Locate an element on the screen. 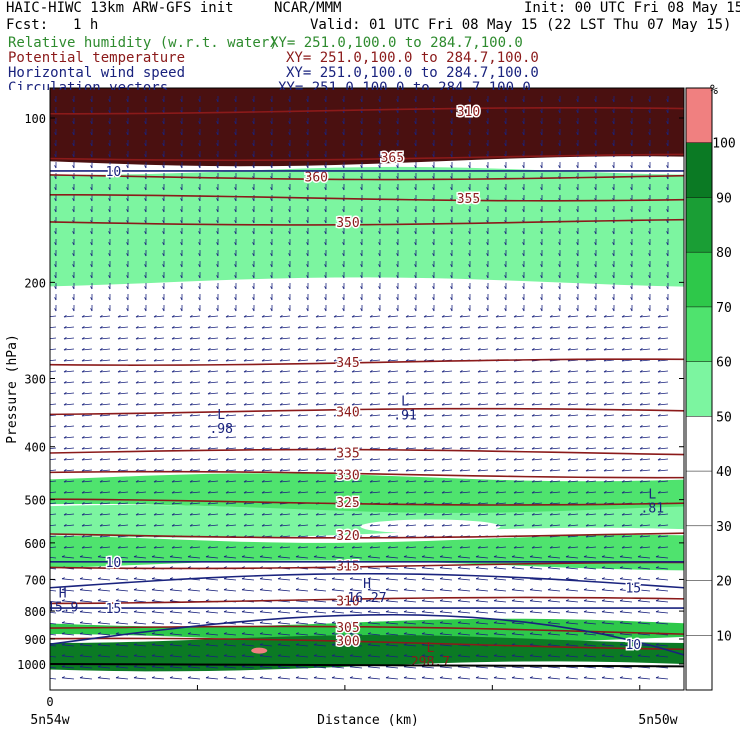 This screenshot has height=740, width=740. theta-contour-line is located at coordinates (367, 197).